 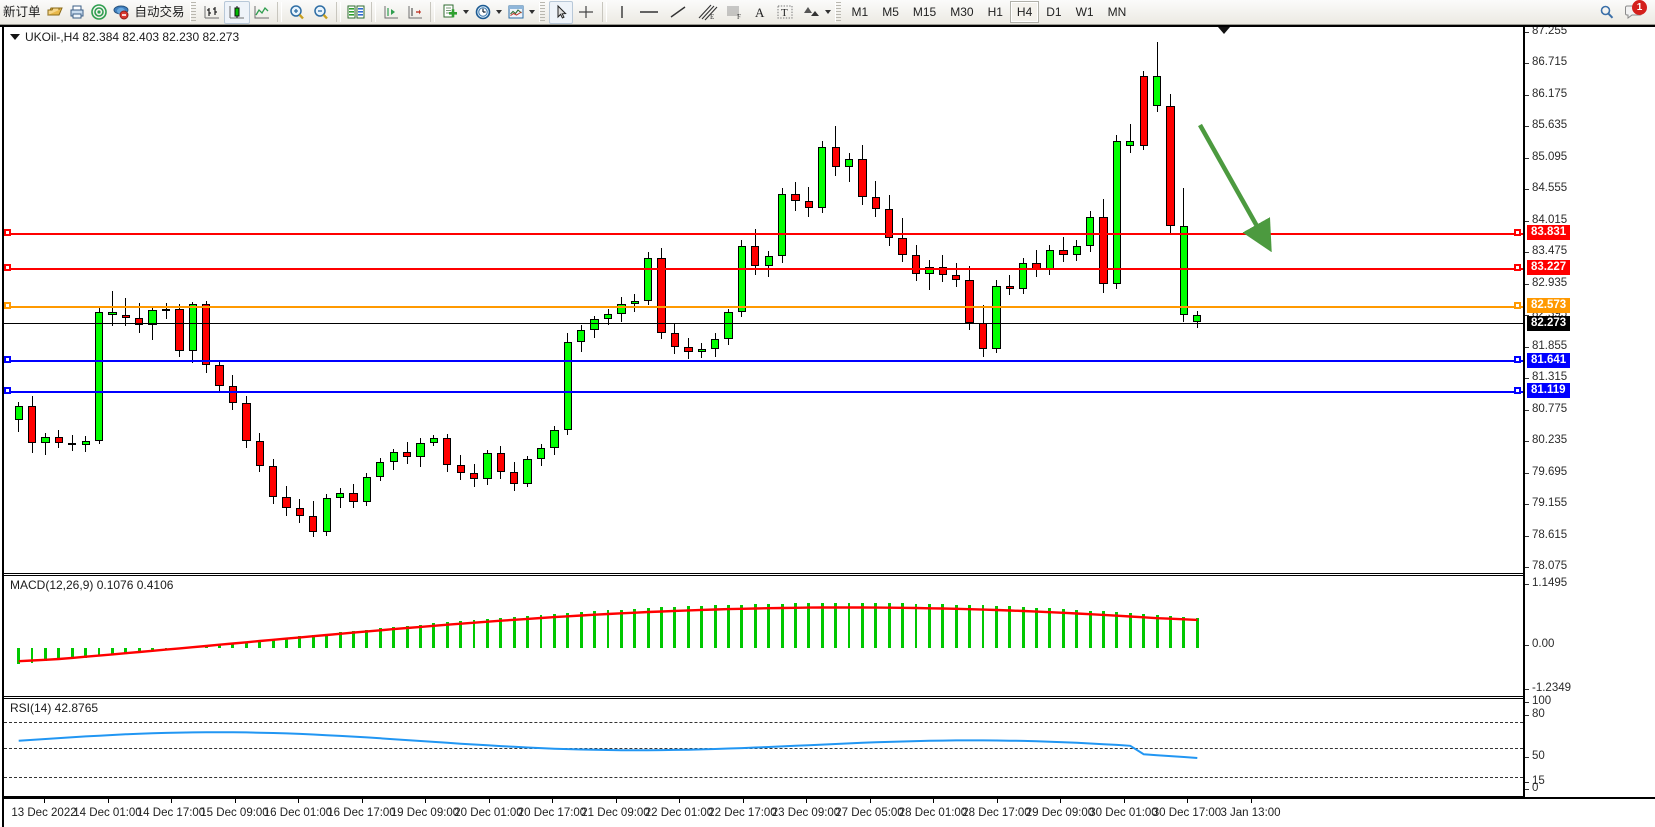 What do you see at coordinates (924, 12) in the screenshot?
I see `timeframe-m15: M15` at bounding box center [924, 12].